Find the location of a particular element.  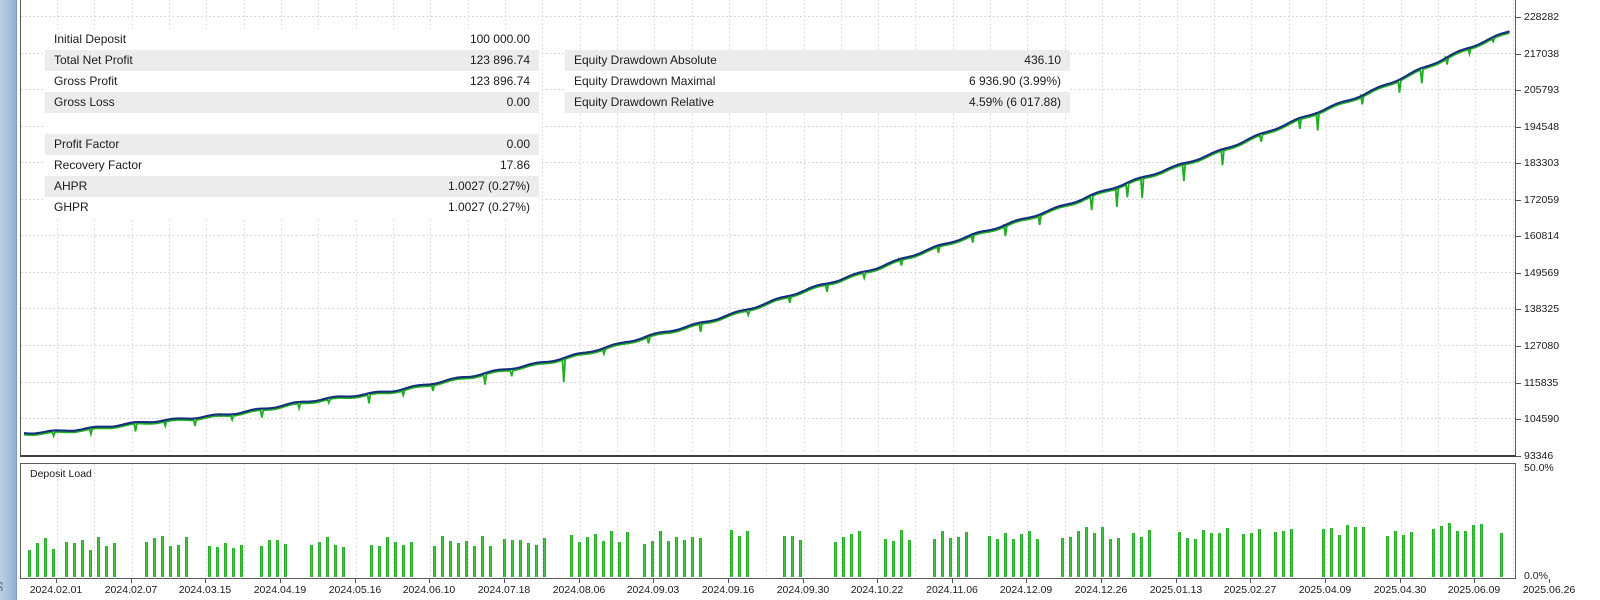

x-axis-label: 2024.04.19 is located at coordinates (280, 590).